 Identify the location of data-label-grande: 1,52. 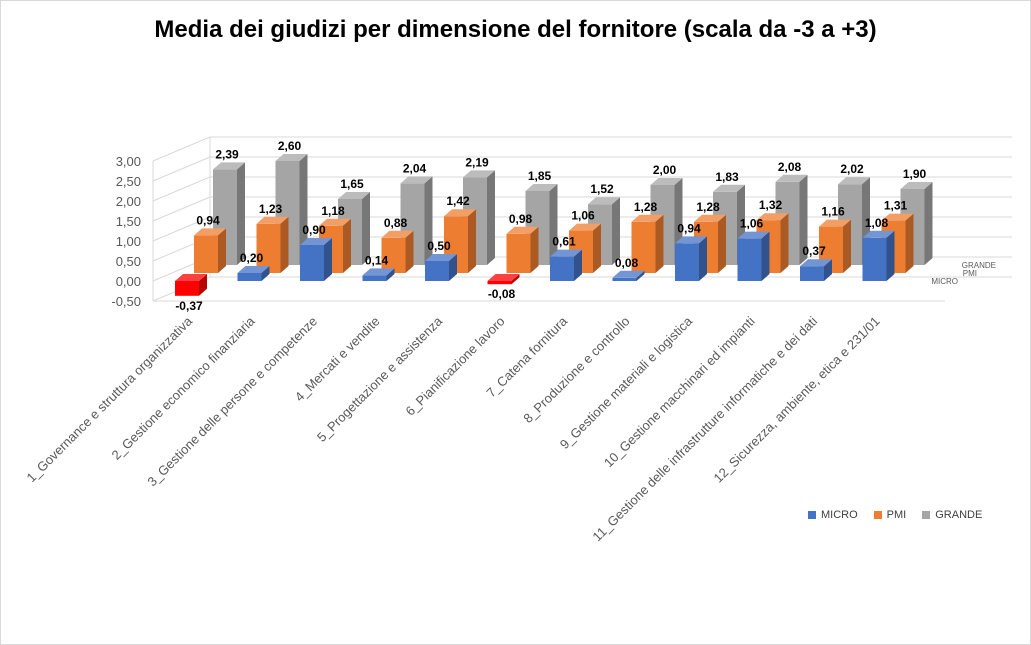
(602, 189).